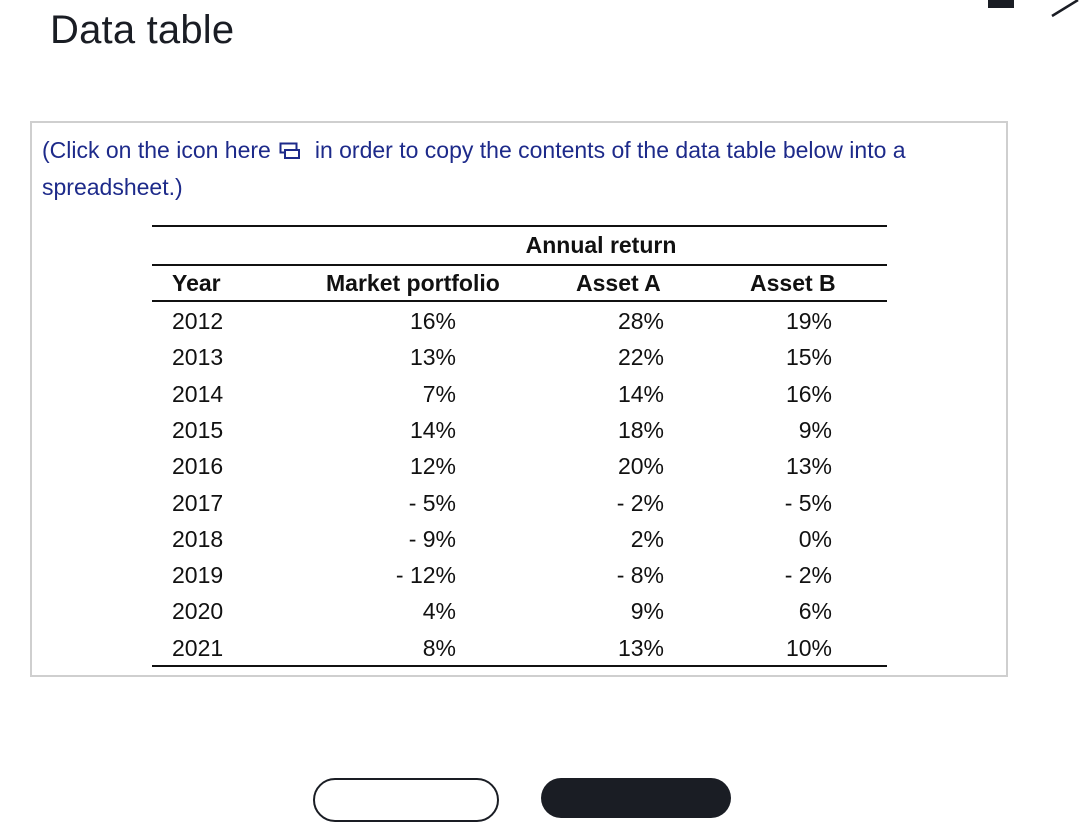 This screenshot has height=822, width=1080. Describe the element at coordinates (808, 647) in the screenshot. I see `return-cell: 10%` at that location.